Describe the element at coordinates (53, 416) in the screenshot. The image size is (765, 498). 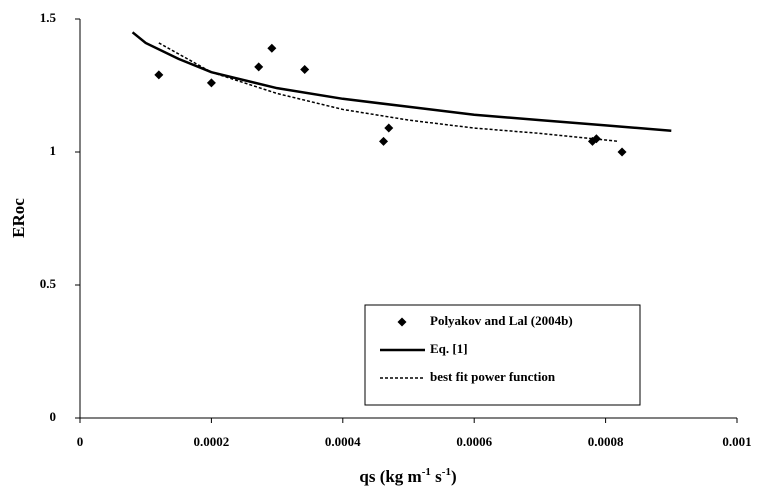
I see `y-tick-label: 0` at that location.